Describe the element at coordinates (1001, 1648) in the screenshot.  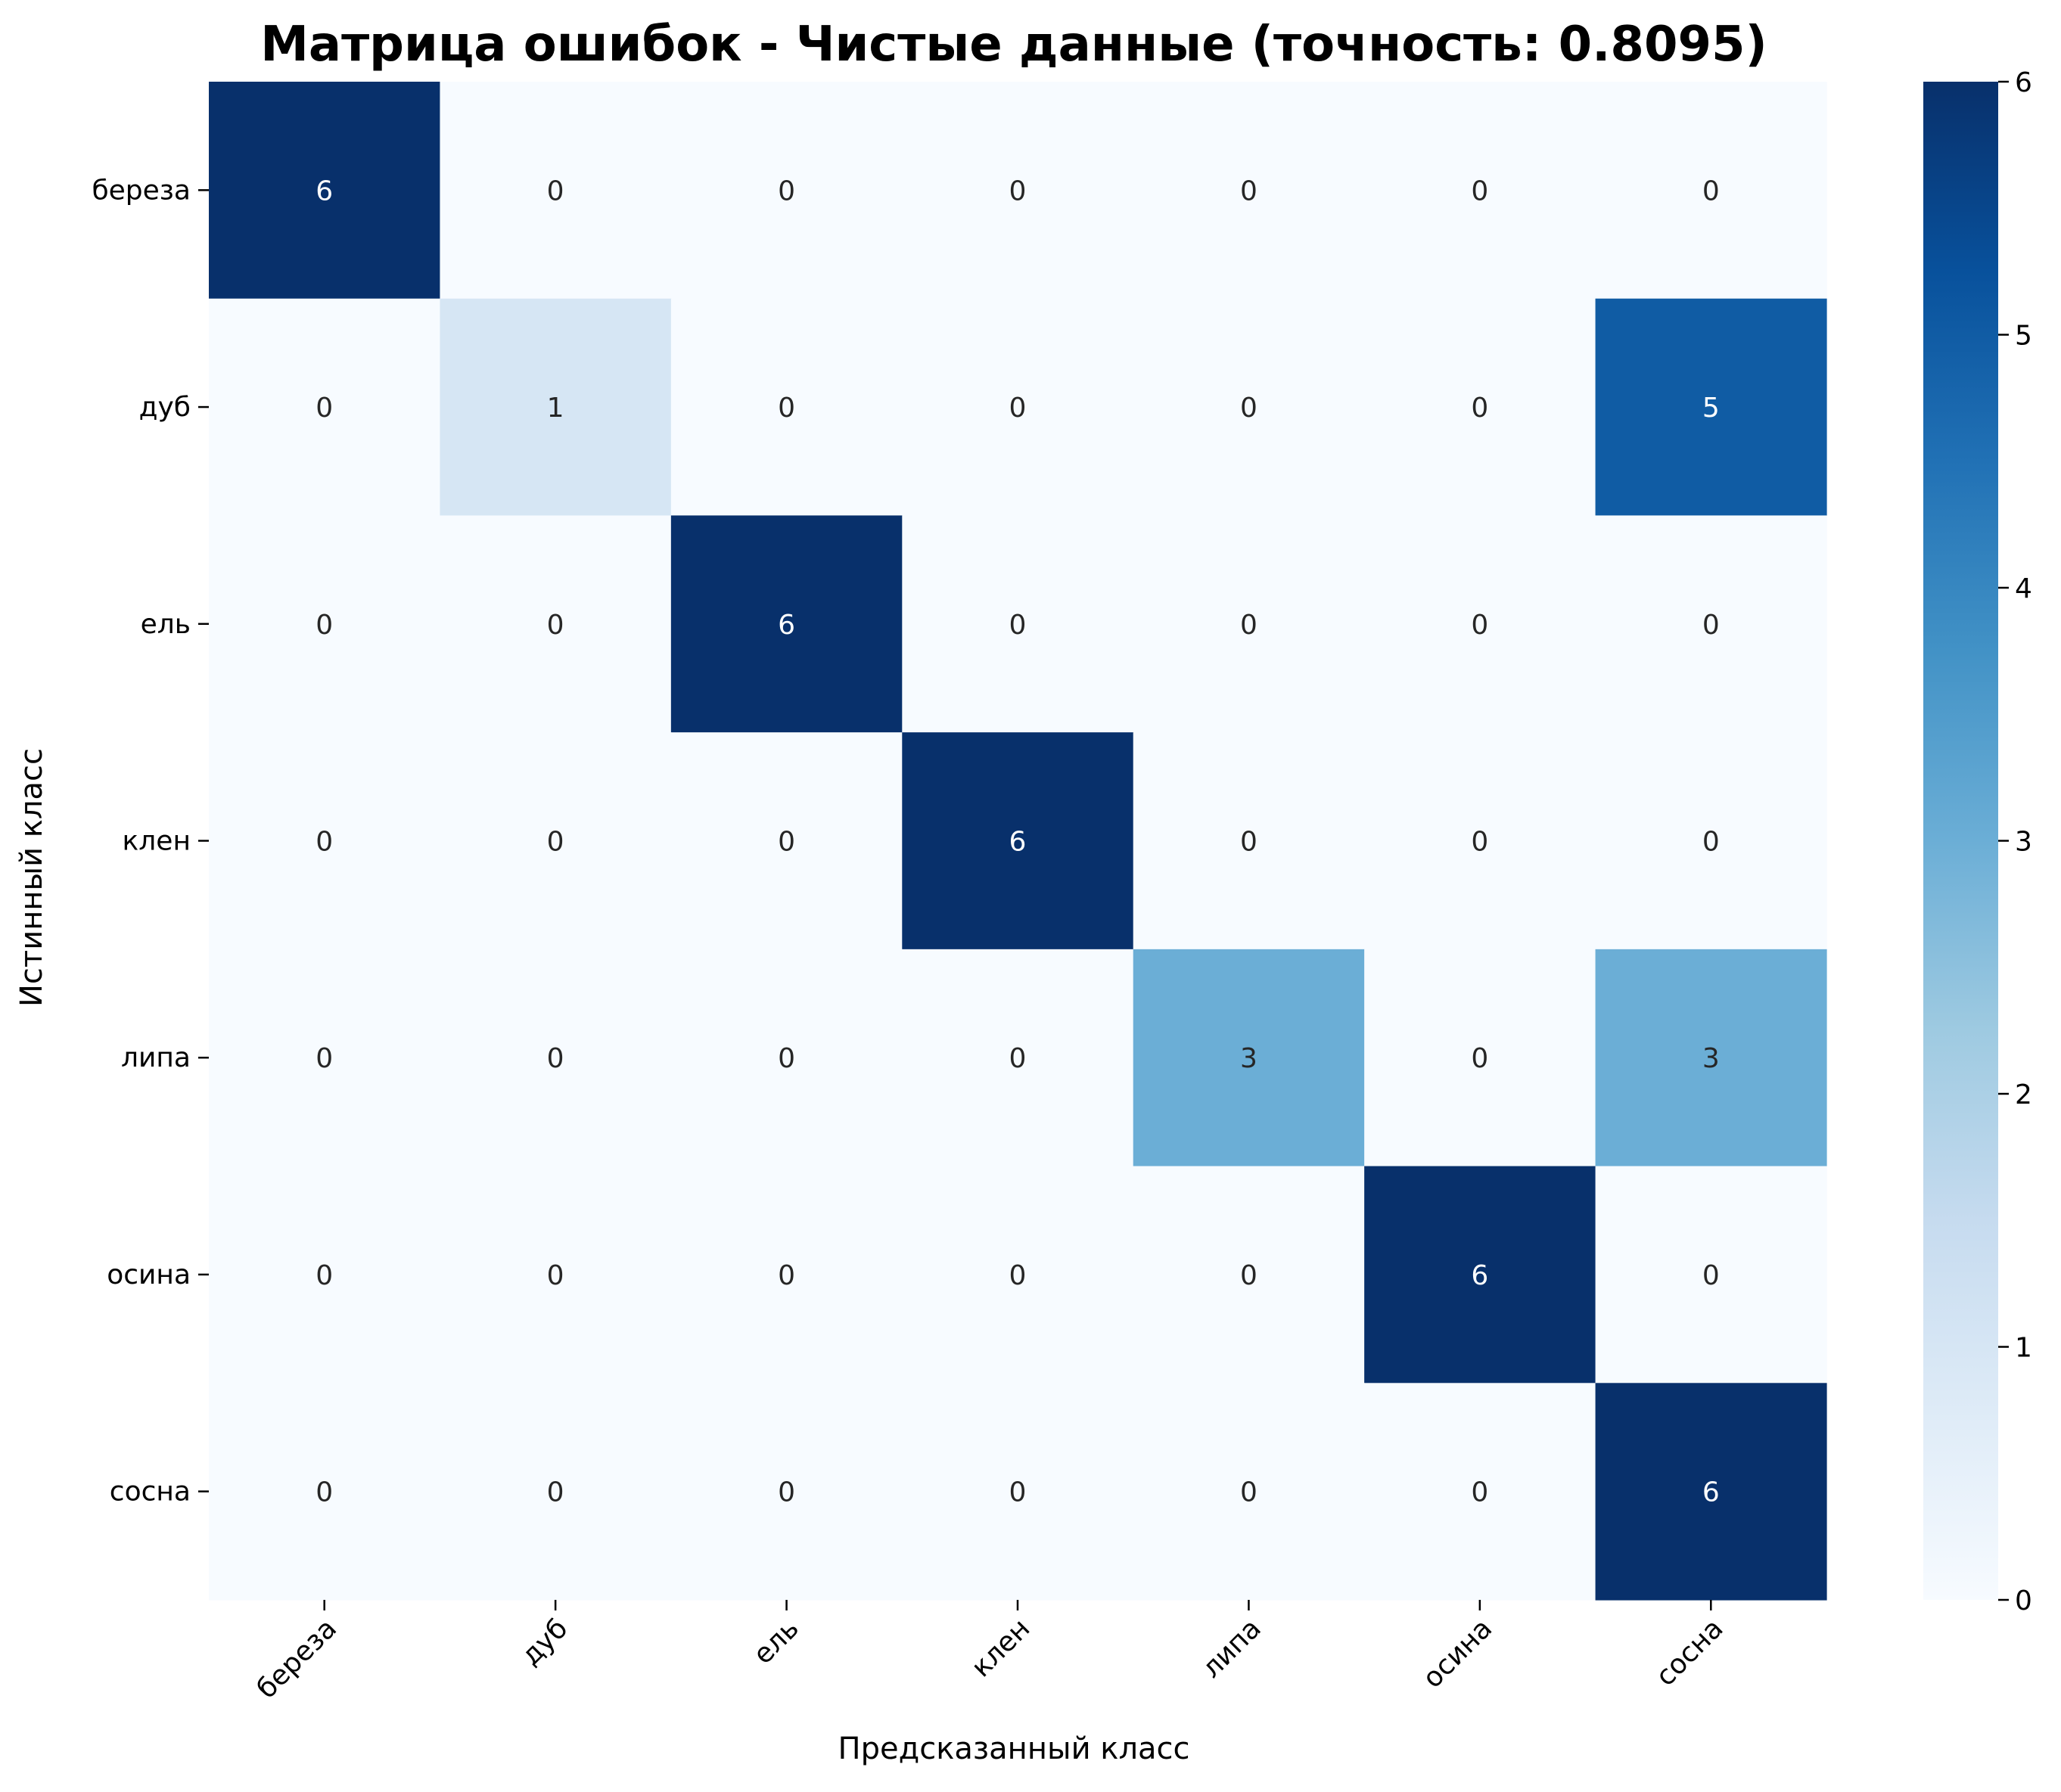
I see `x-tick-label: клен` at that location.